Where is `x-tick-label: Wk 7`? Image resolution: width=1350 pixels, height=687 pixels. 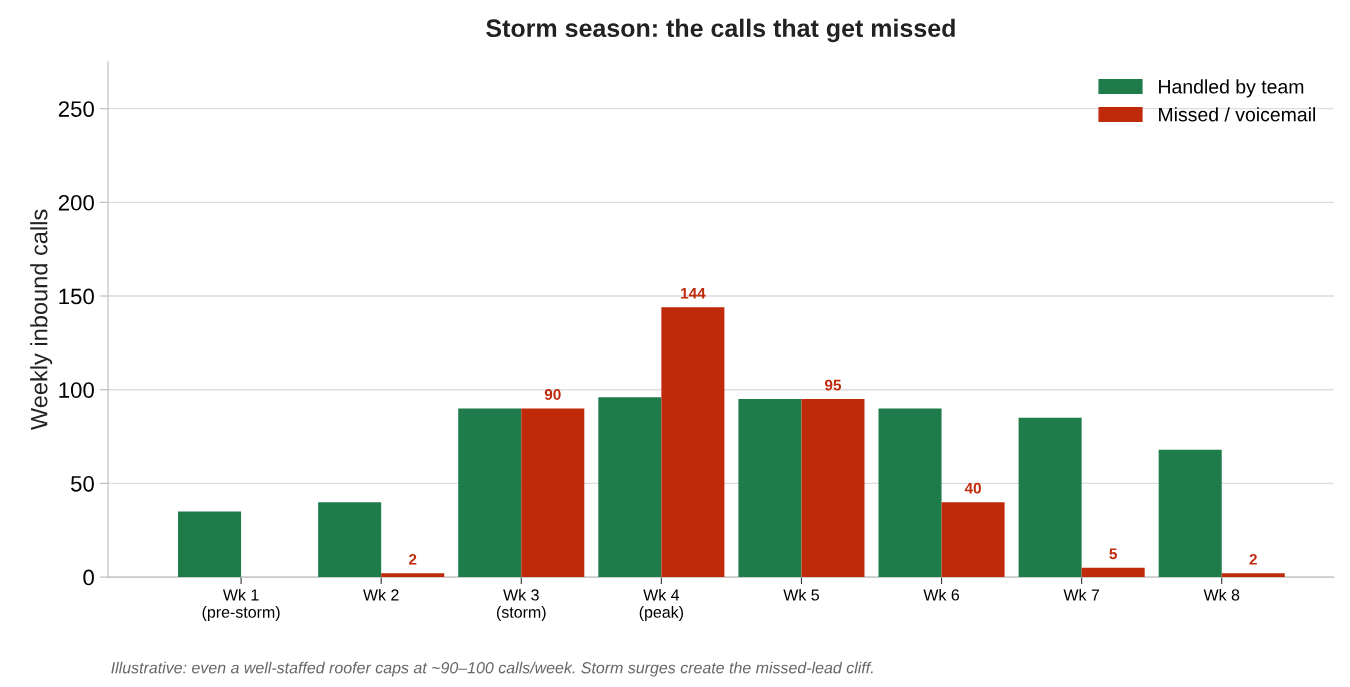 x-tick-label: Wk 7 is located at coordinates (1081, 594).